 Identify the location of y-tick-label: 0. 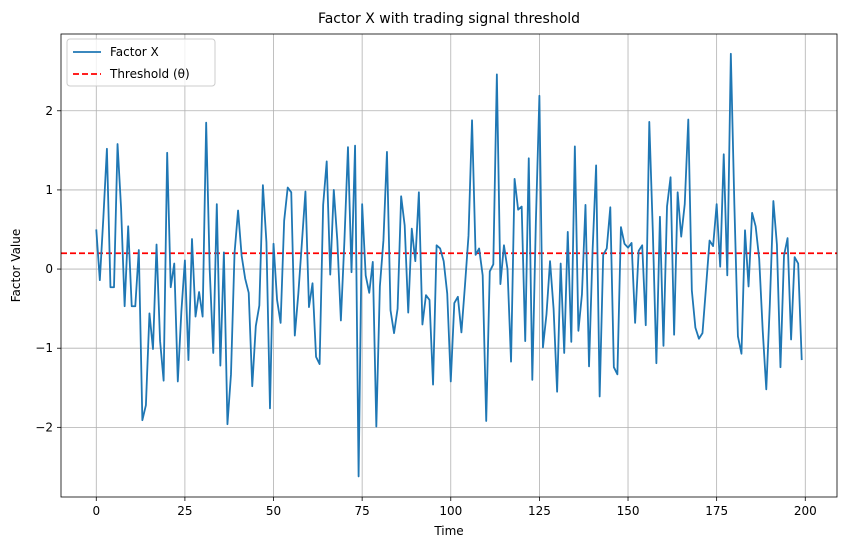
(49, 269).